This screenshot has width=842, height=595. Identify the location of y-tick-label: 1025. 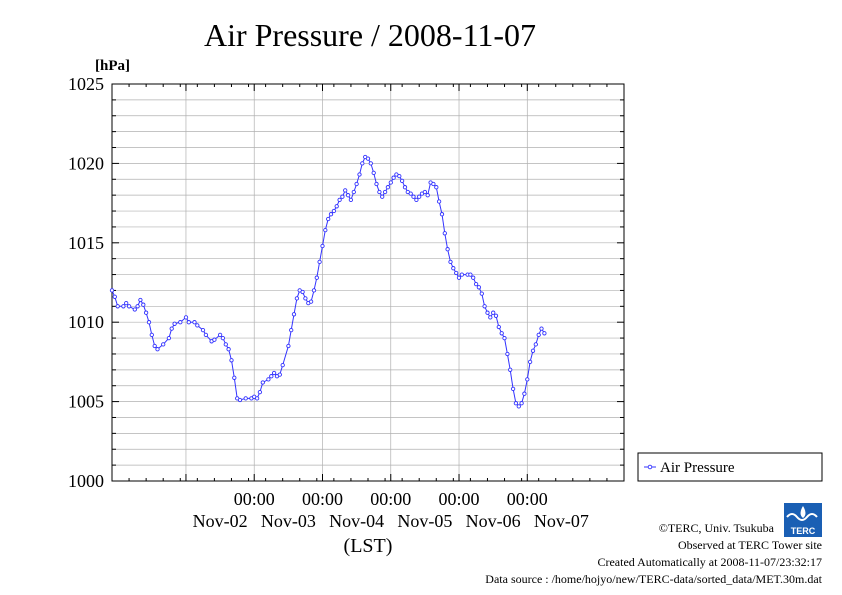
(86, 84).